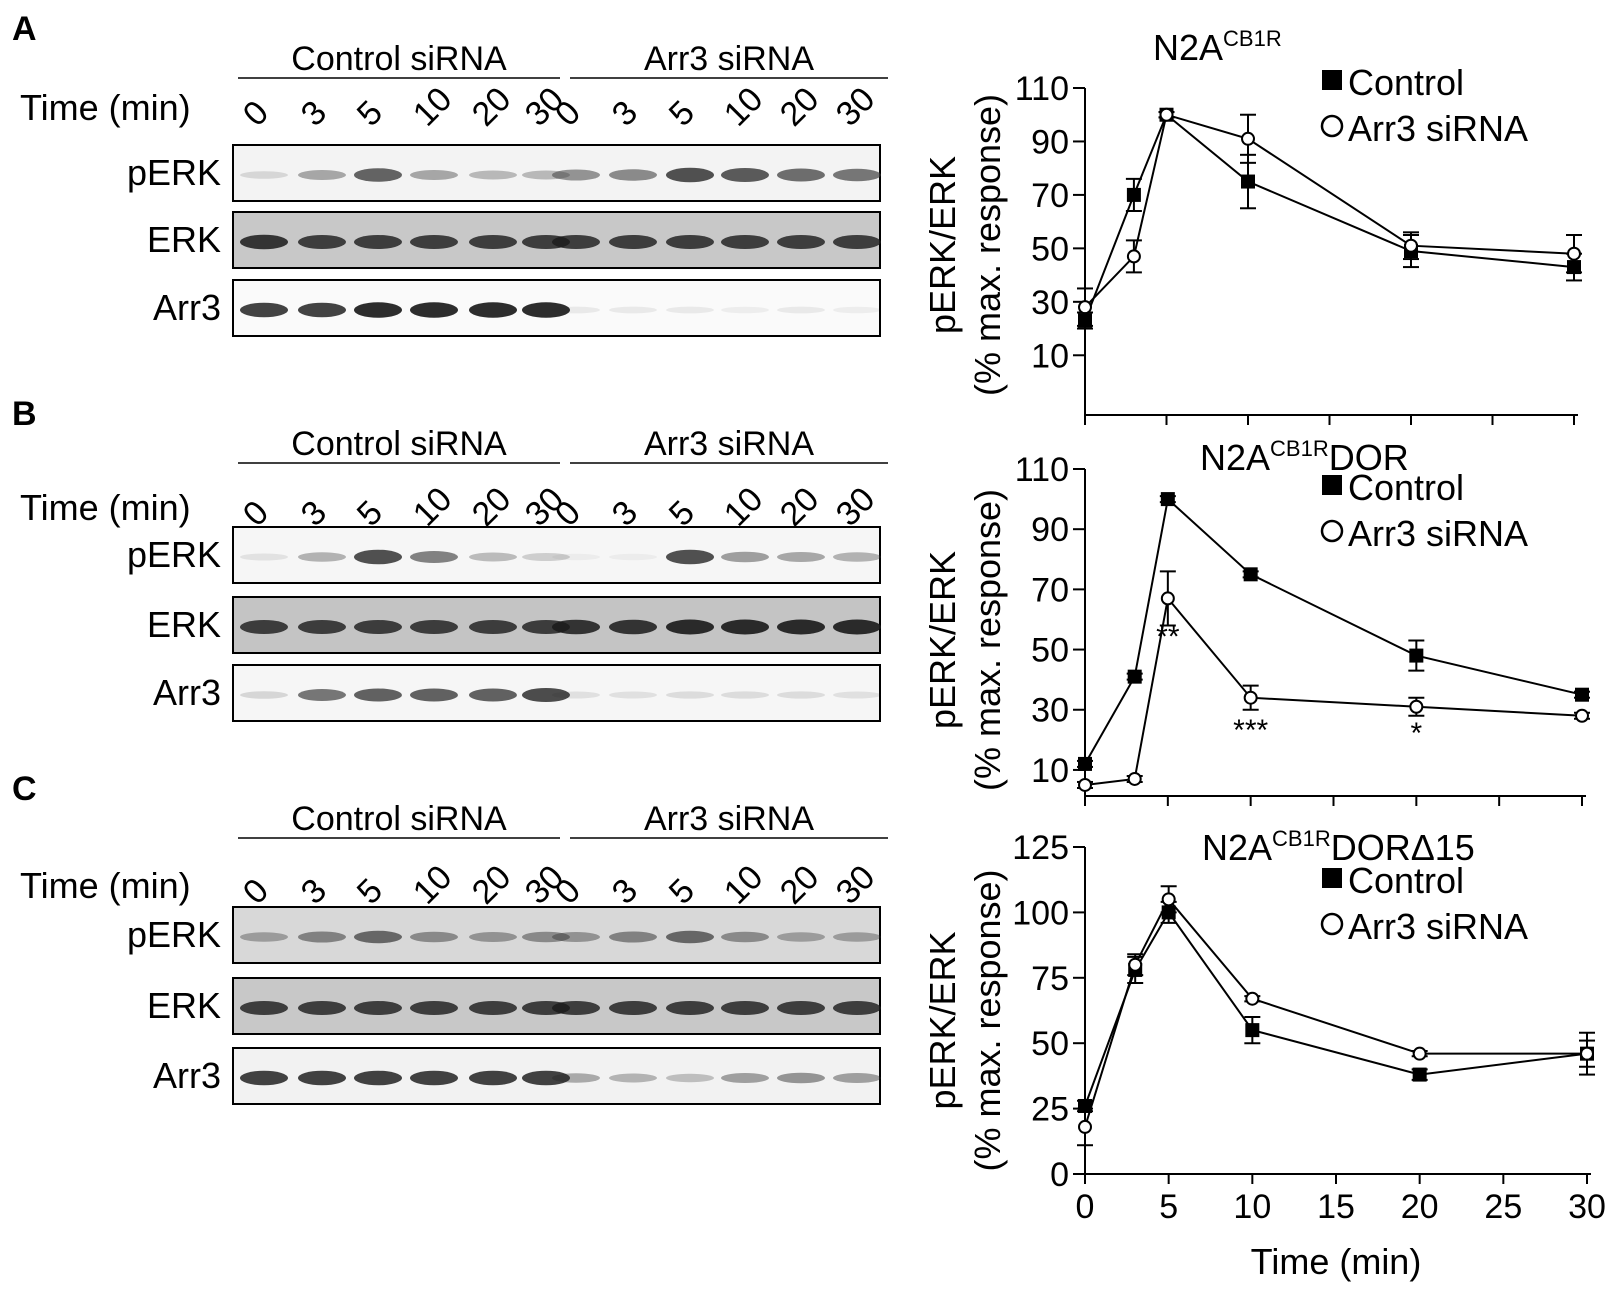 Image resolution: width=1617 pixels, height=1292 pixels. I want to click on significance-label: **, so click(1168, 637).